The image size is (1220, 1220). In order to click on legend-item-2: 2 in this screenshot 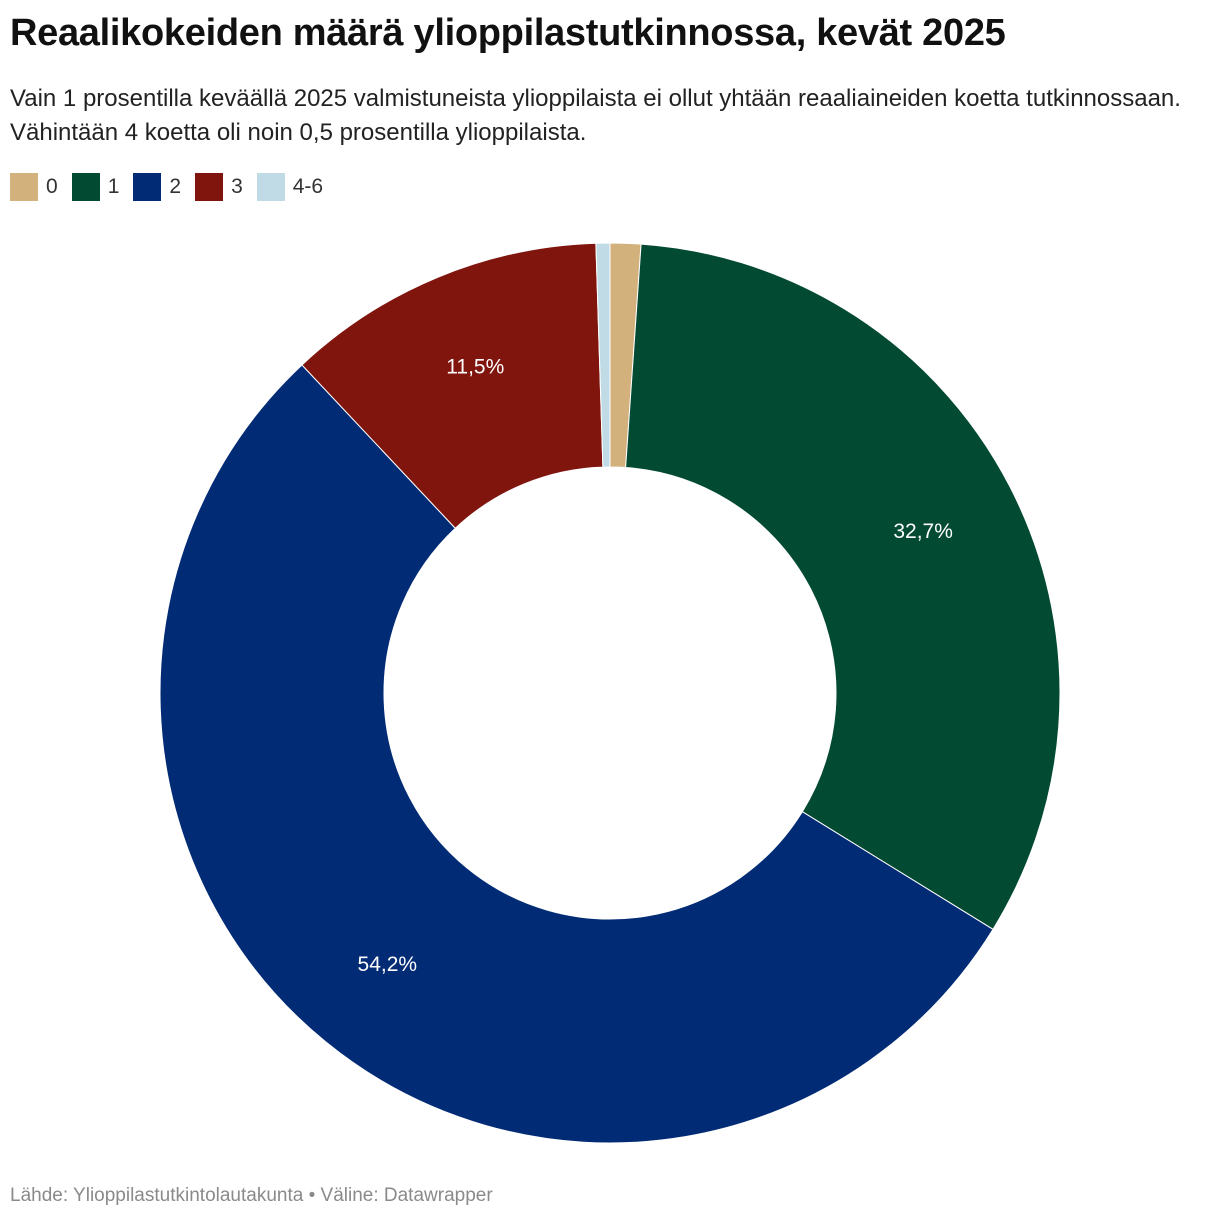, I will do `click(157, 187)`.